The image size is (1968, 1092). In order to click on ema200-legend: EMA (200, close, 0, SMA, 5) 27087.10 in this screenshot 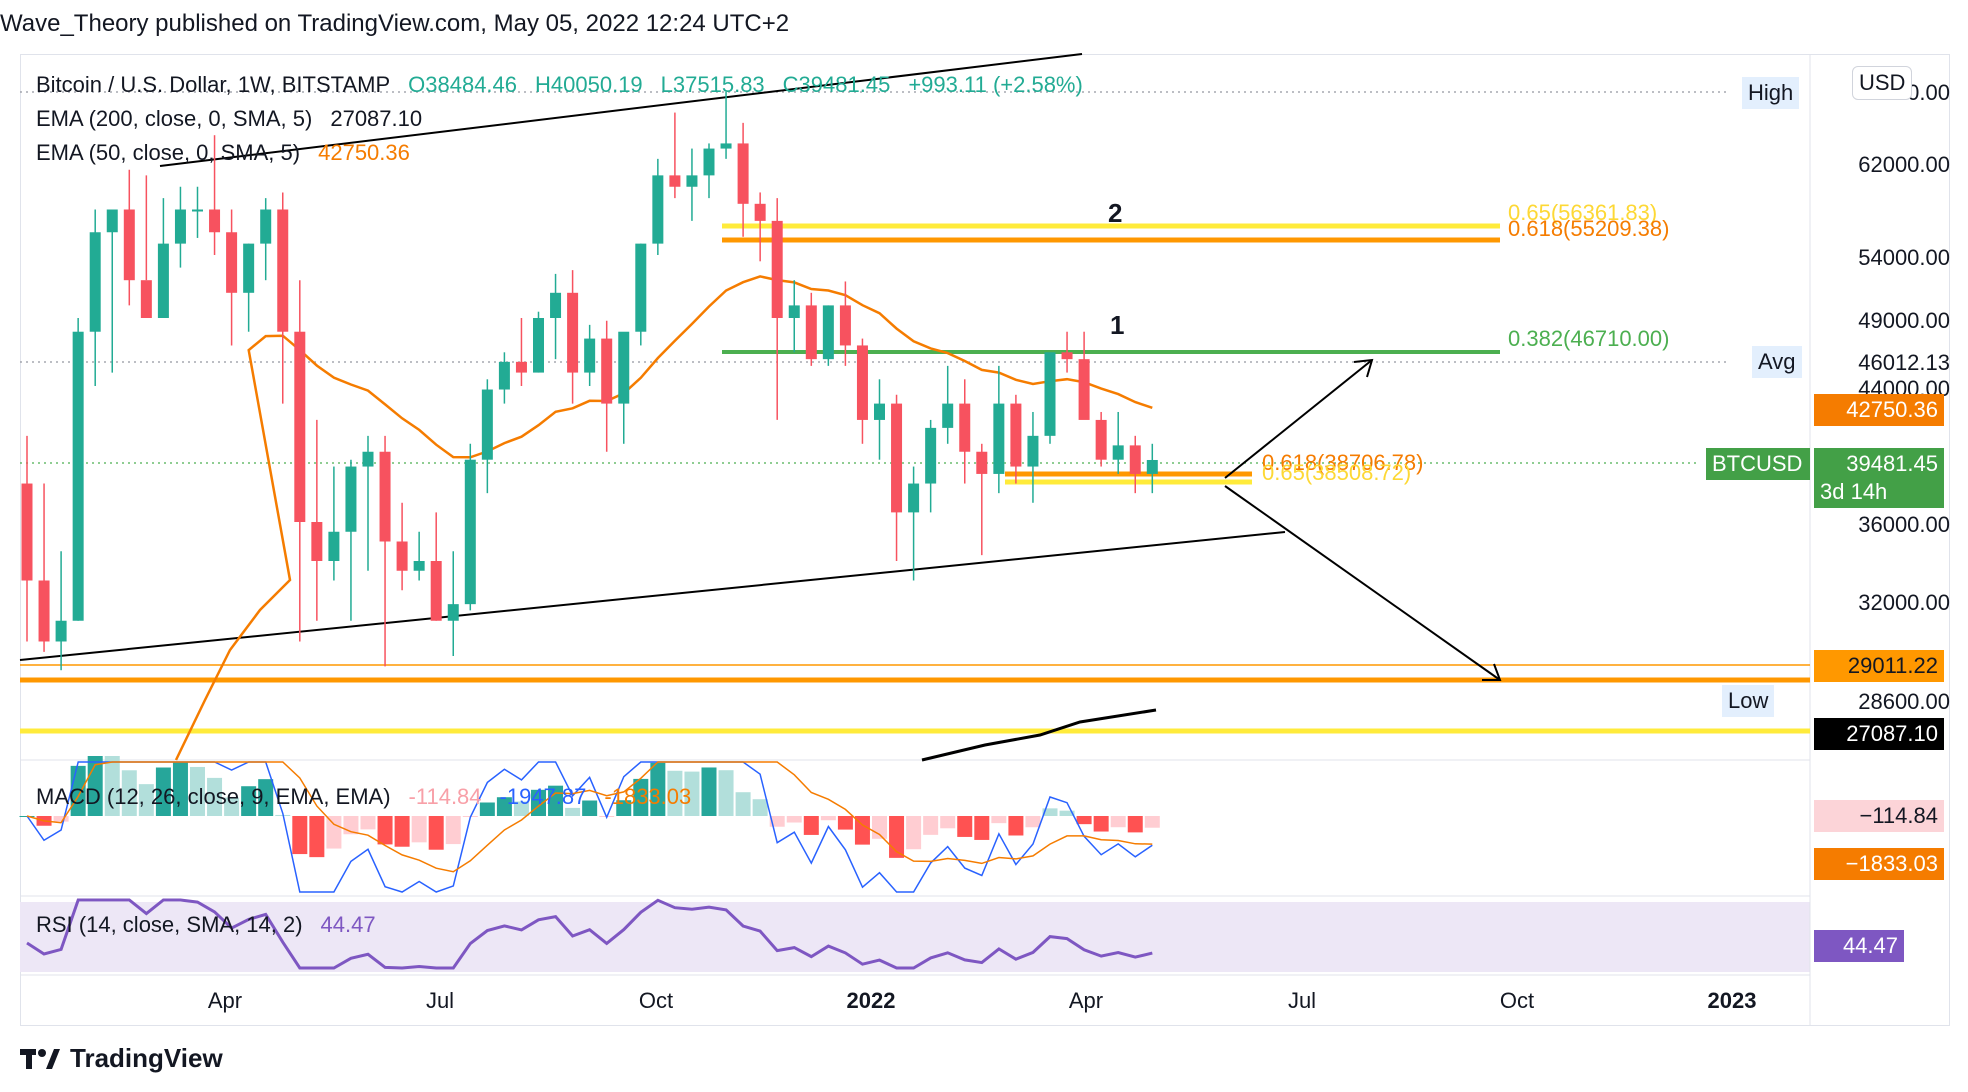, I will do `click(229, 119)`.